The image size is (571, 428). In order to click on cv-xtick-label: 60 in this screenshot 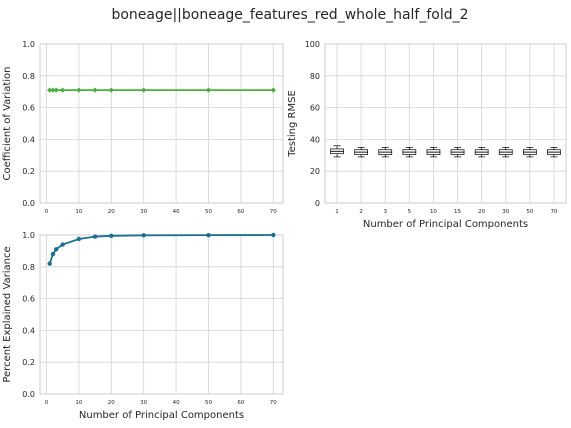, I will do `click(240, 212)`.